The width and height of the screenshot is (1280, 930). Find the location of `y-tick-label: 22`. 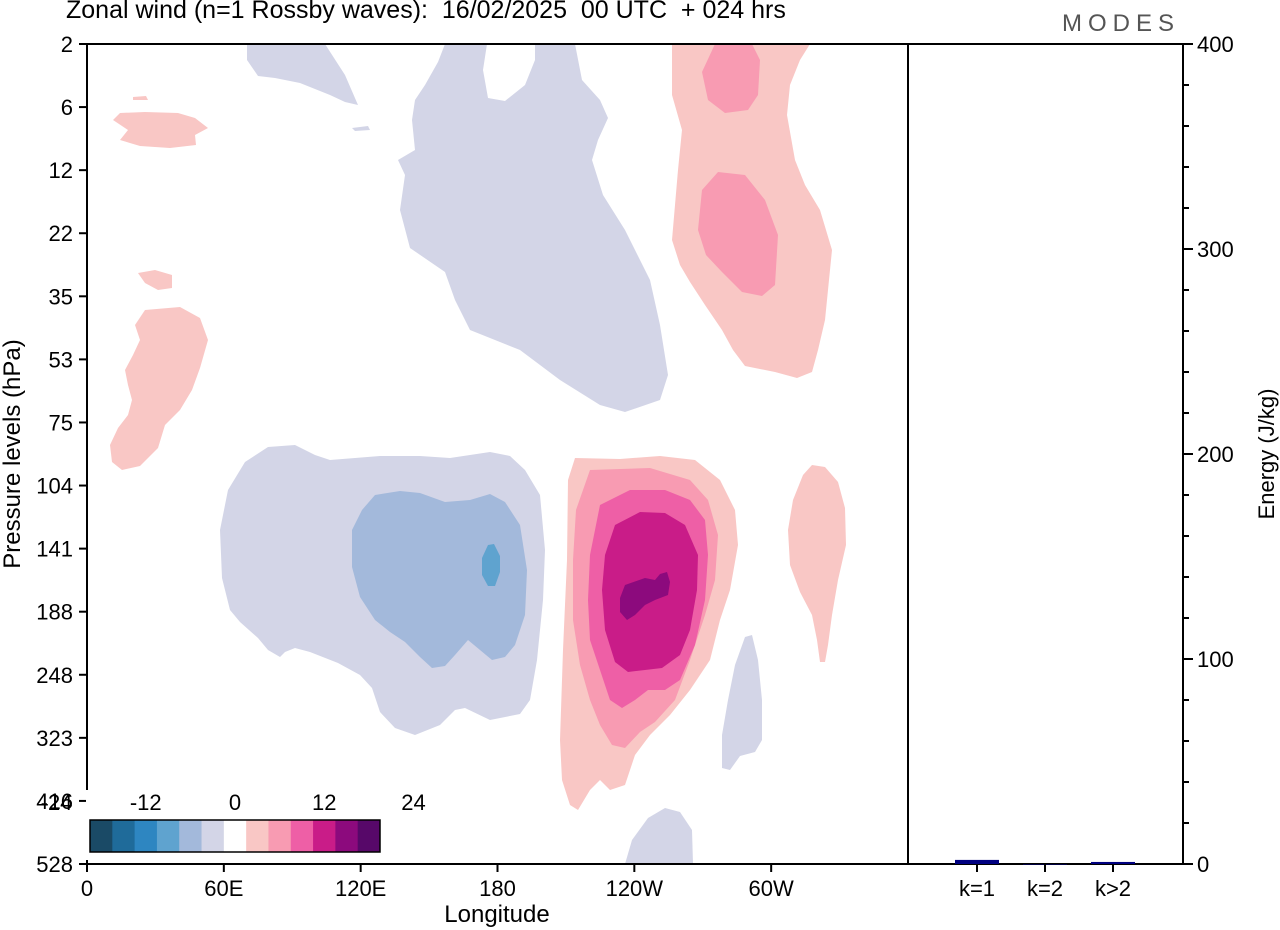

y-tick-label: 22 is located at coordinates (61, 233).